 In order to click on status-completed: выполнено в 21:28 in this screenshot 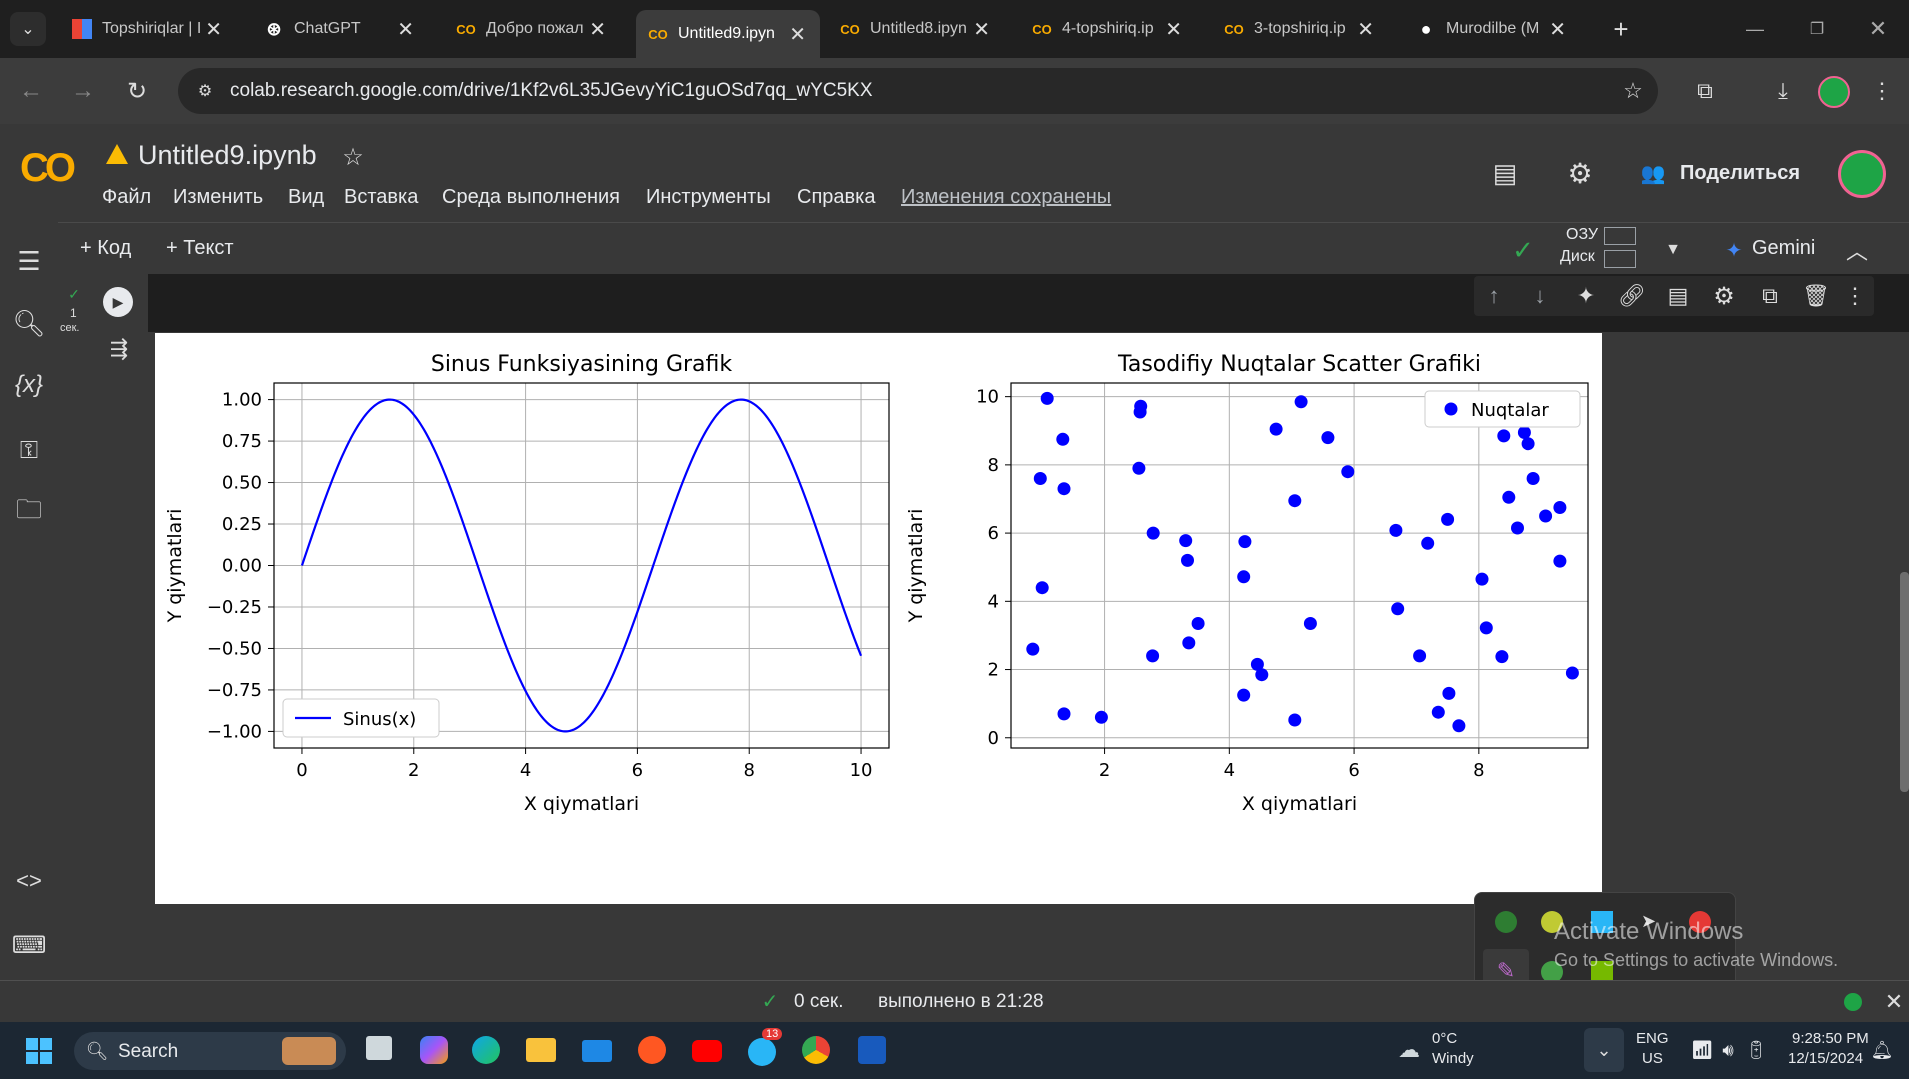, I will do `click(961, 1001)`.